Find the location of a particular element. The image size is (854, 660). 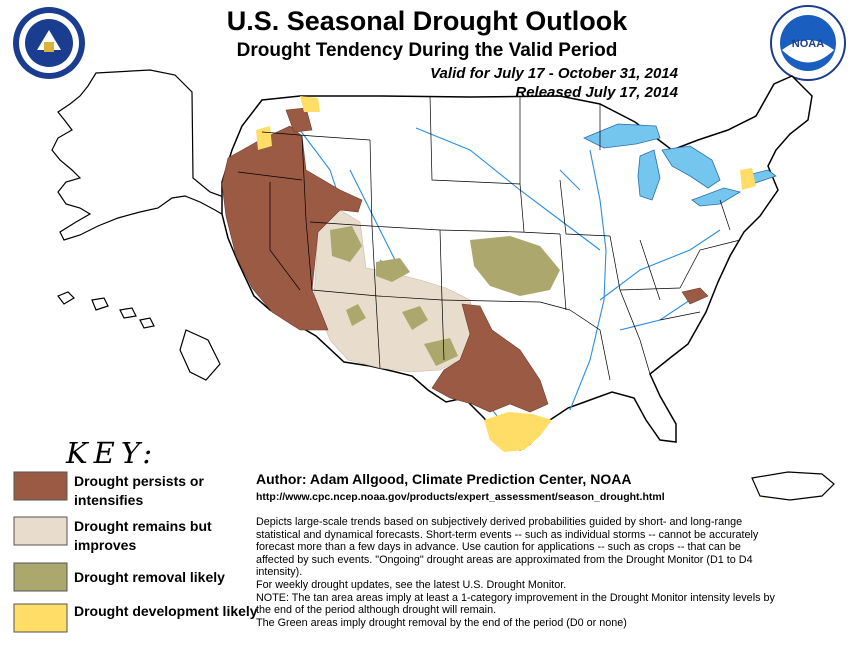

map-title: U.S. Seasonal Drought Outlook is located at coordinates (427, 21).